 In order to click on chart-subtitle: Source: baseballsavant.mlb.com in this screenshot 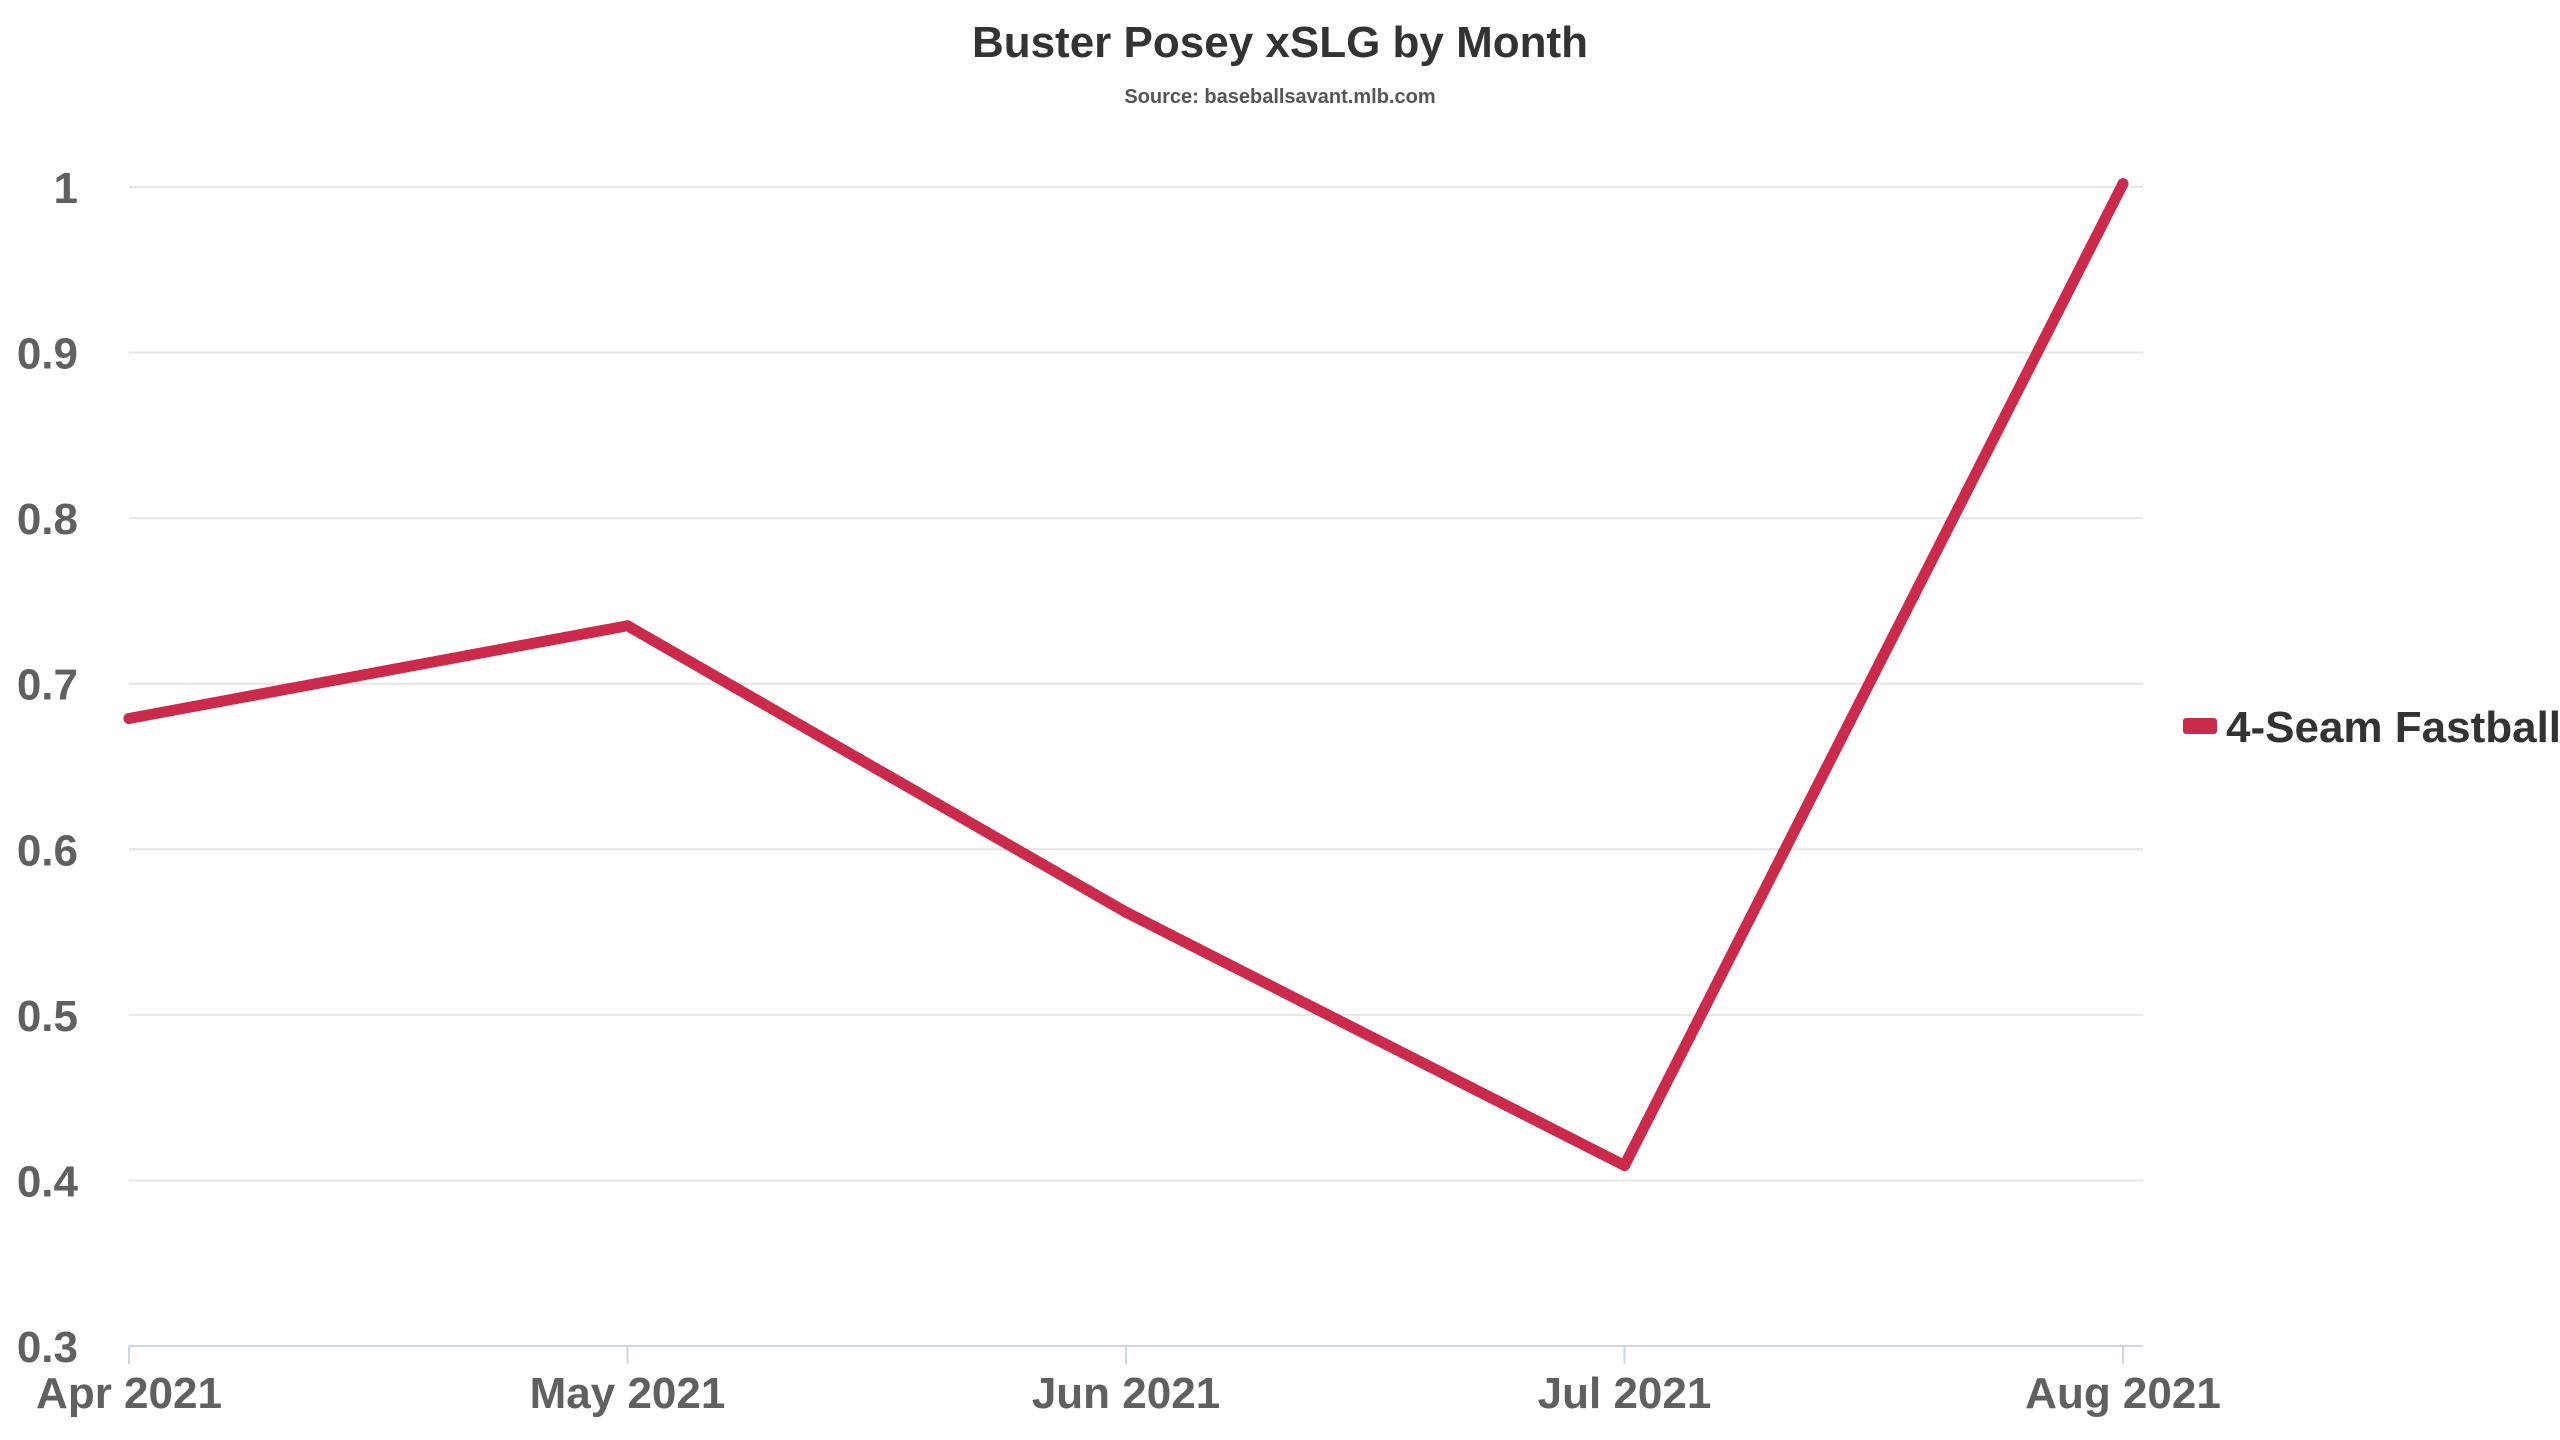, I will do `click(1279, 97)`.